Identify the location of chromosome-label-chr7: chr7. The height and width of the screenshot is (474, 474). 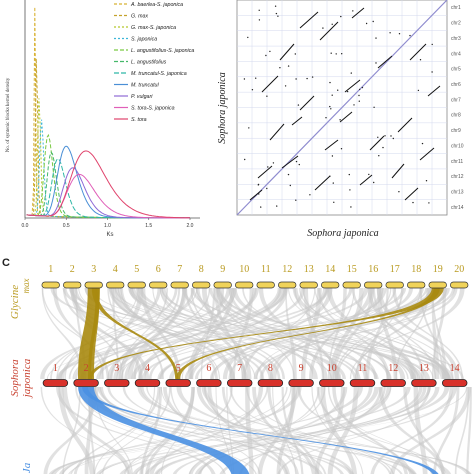
(456, 100).